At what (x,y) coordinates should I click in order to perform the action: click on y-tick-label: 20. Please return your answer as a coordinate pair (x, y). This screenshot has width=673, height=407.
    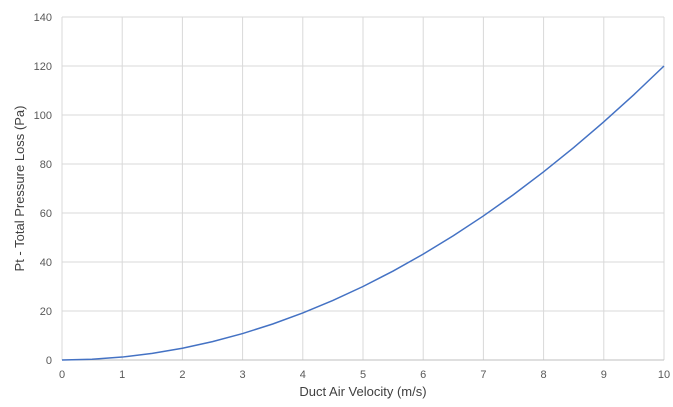
    Looking at the image, I should click on (46, 312).